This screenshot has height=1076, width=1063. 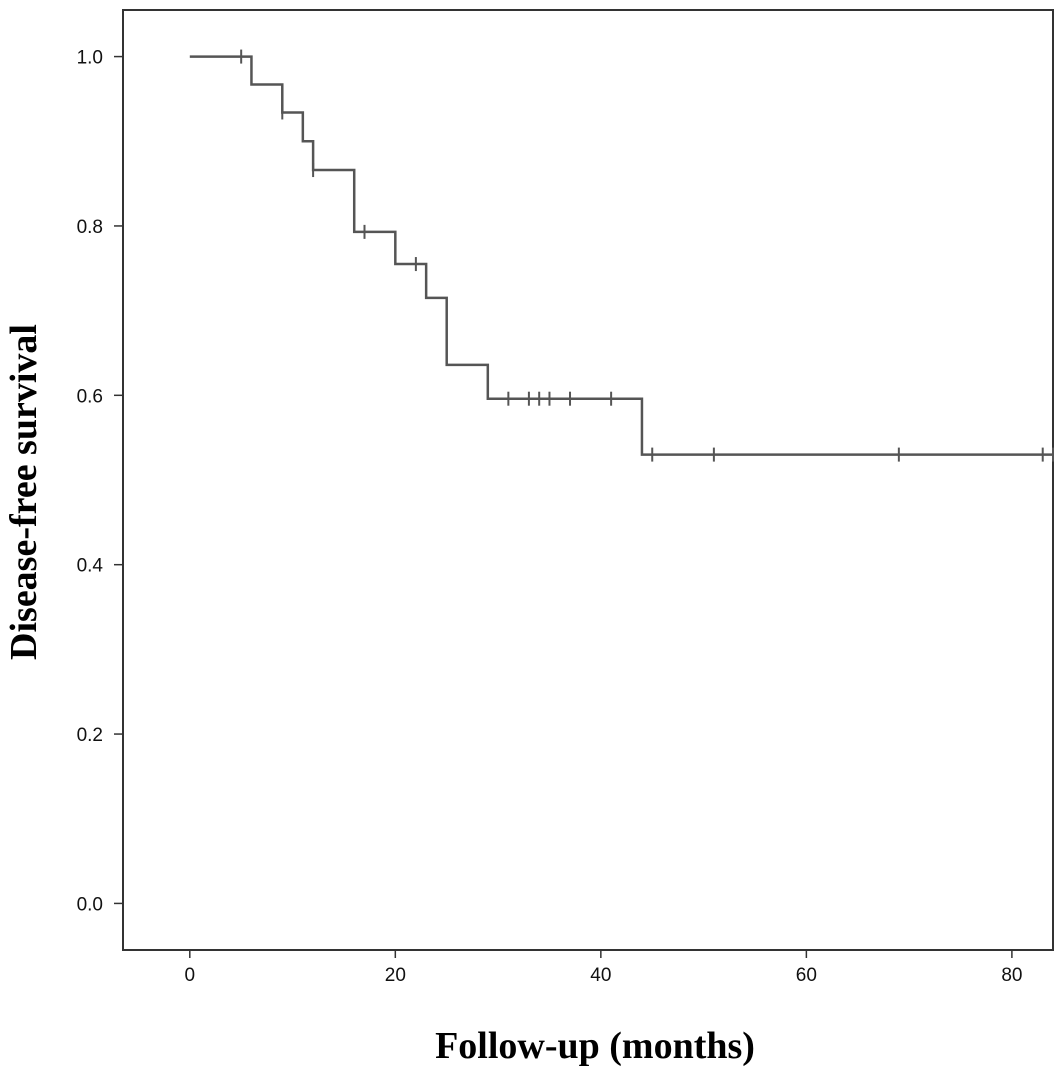 What do you see at coordinates (90, 58) in the screenshot?
I see `y-tick-label: 1.0` at bounding box center [90, 58].